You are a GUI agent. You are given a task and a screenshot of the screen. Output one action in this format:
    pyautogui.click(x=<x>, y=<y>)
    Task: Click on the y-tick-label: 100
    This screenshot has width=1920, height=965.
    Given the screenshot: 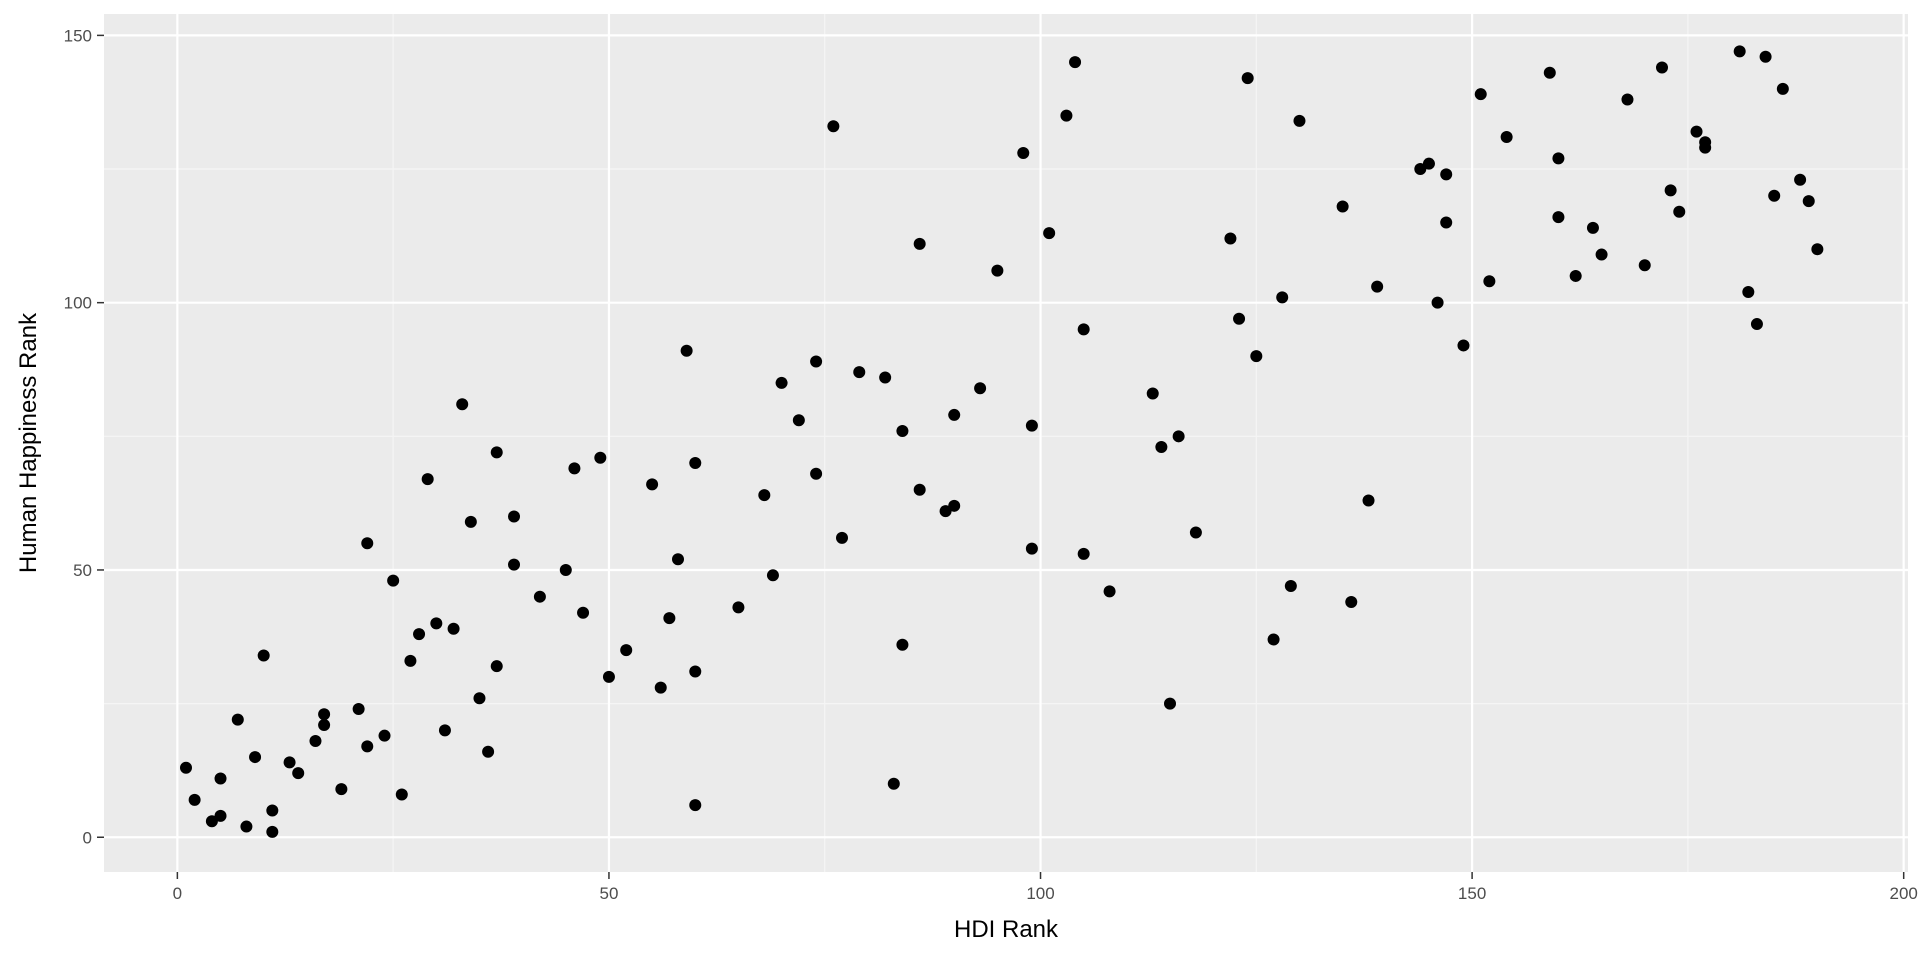 What is the action you would take?
    pyautogui.click(x=78, y=303)
    